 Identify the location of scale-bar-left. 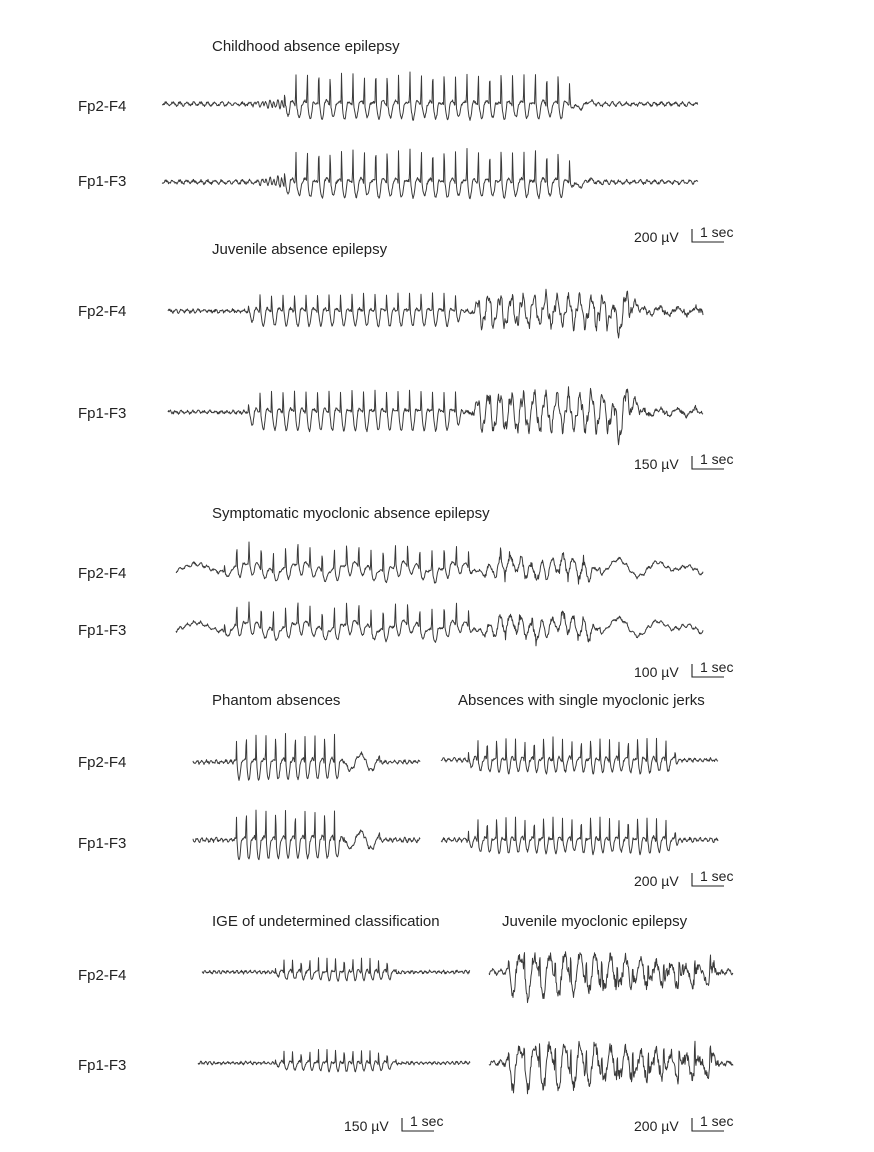
(417, 1125).